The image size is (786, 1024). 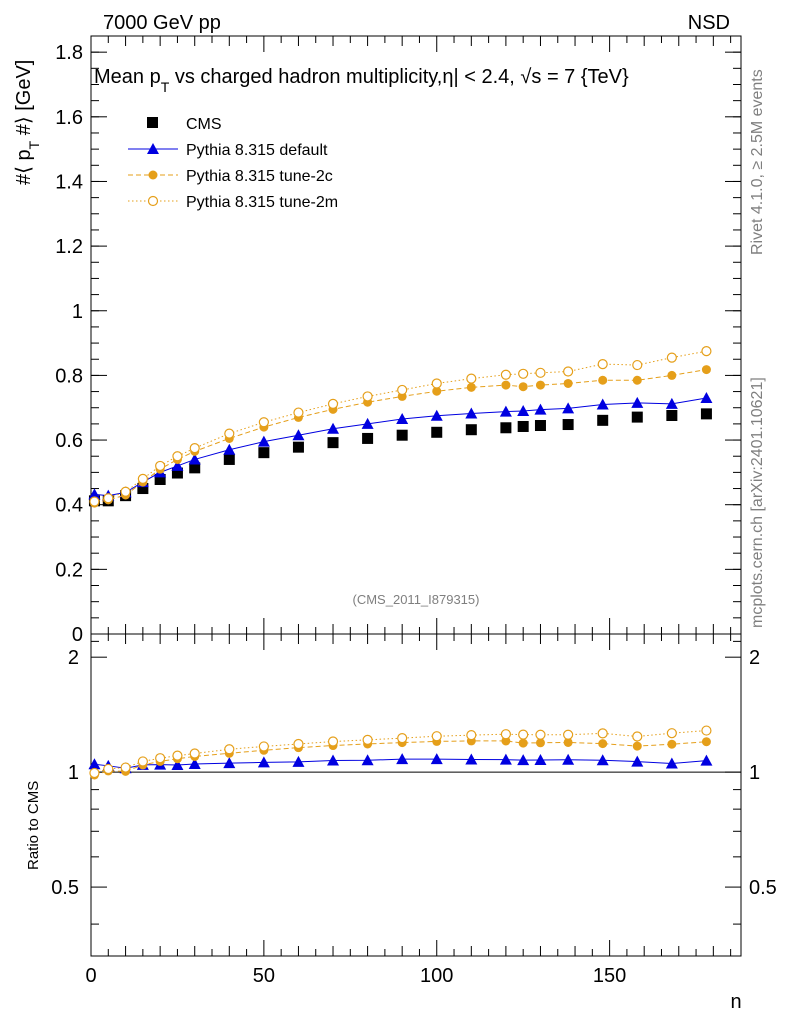 What do you see at coordinates (77, 635) in the screenshot?
I see `main-ytick-label: 0` at bounding box center [77, 635].